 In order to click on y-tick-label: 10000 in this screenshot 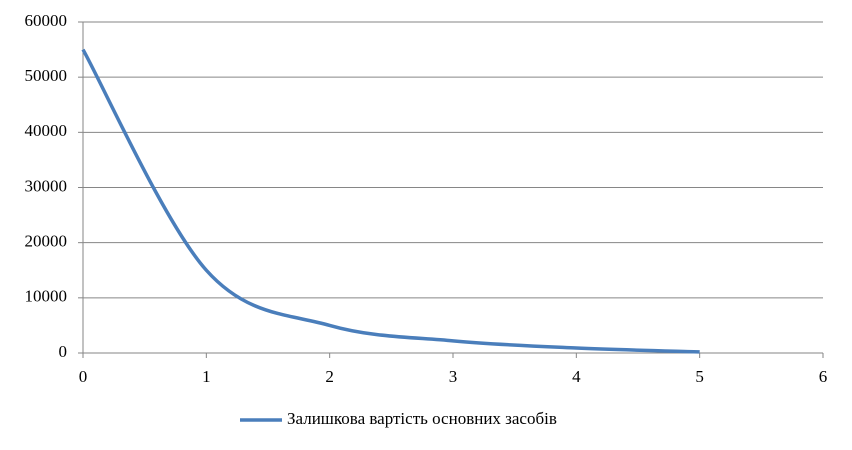, I will do `click(46, 296)`.